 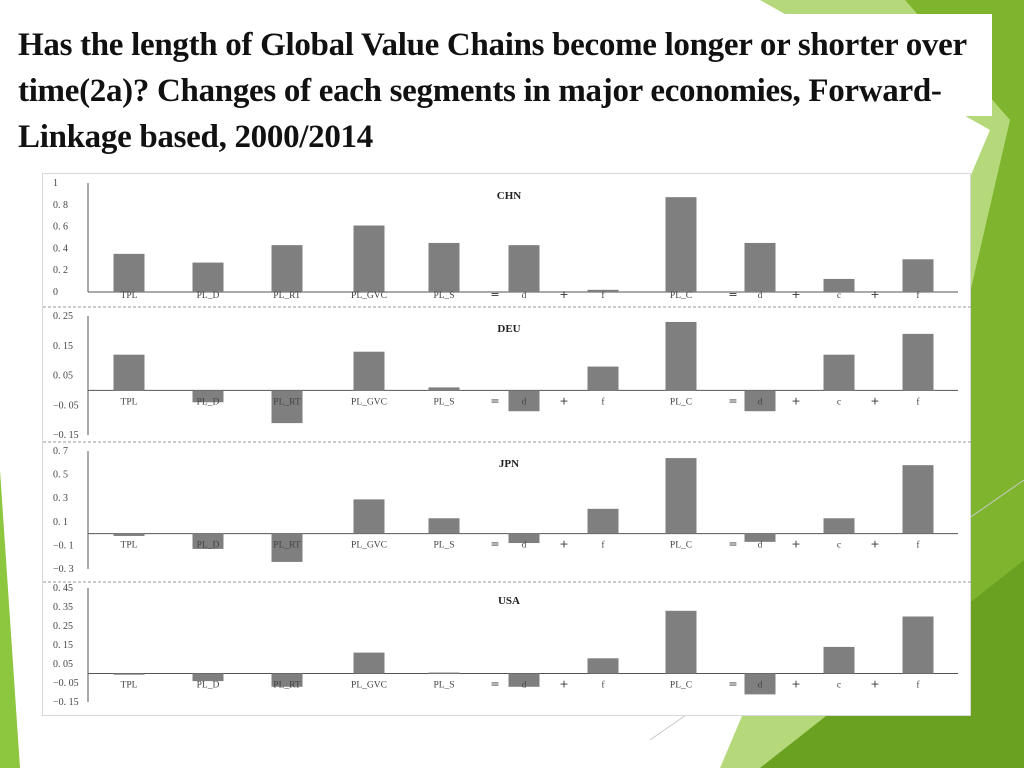 What do you see at coordinates (681, 356) in the screenshot?
I see `bar-deu-pl_c` at bounding box center [681, 356].